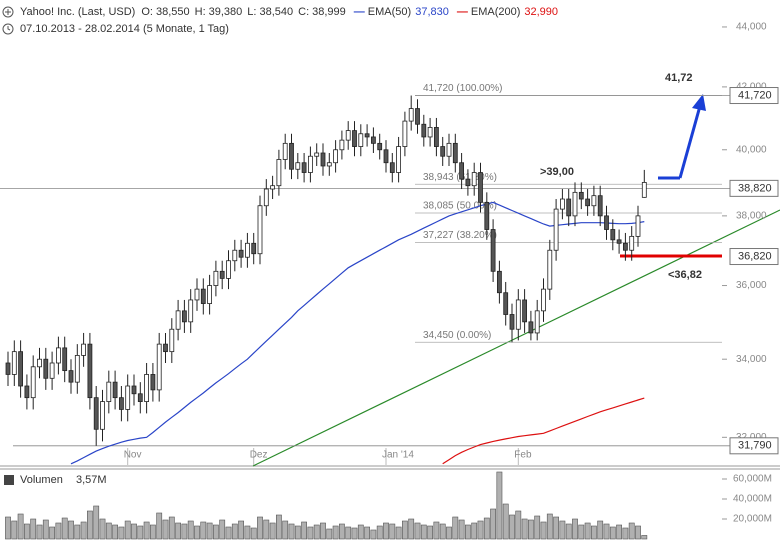 The width and height of the screenshot is (780, 541). I want to click on header-text: 38,540, so click(276, 12).